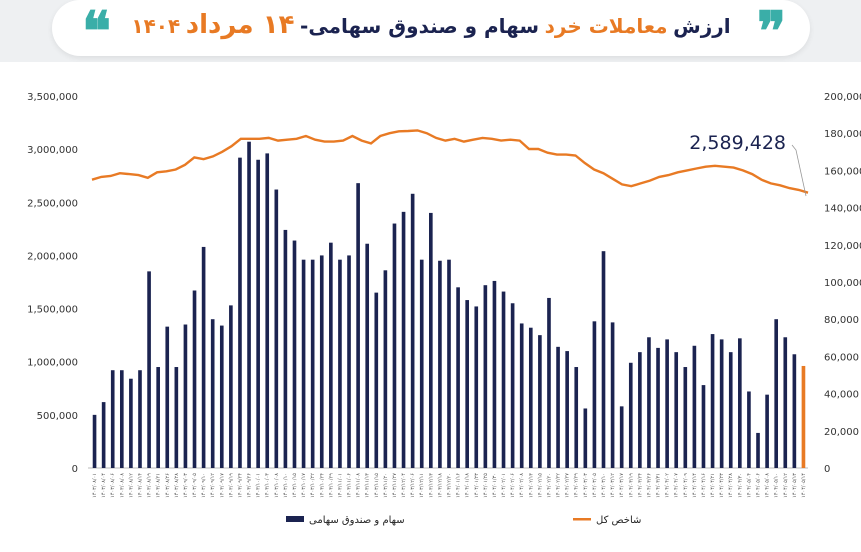  What do you see at coordinates (731, 485) in the screenshot?
I see `x-tick-label: ۱۴۰۴/۰۴/۲۸` at bounding box center [731, 485].